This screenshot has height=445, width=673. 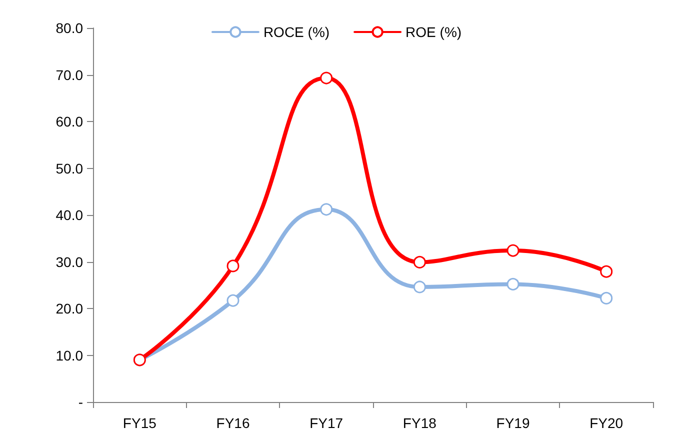 What do you see at coordinates (327, 423) in the screenshot?
I see `x-tick-label: FY17` at bounding box center [327, 423].